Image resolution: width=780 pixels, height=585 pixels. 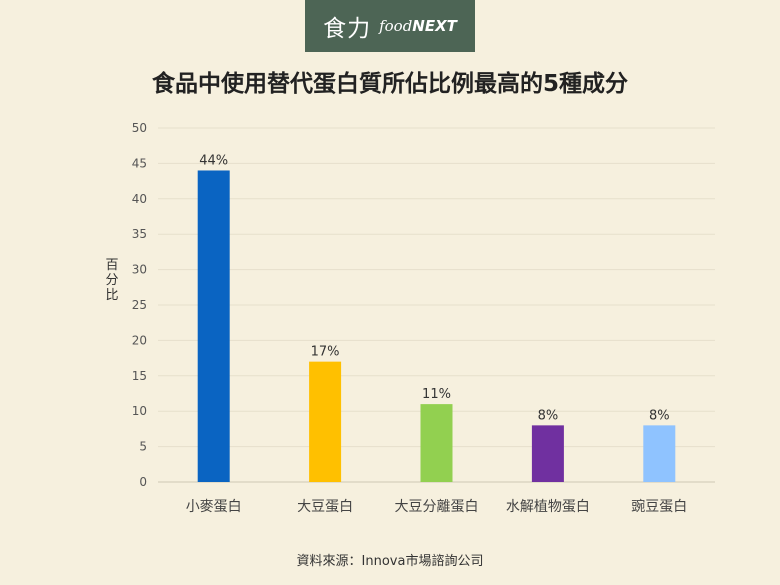 What do you see at coordinates (325, 507) in the screenshot?
I see `x-tick-label: 大豆蛋白` at bounding box center [325, 507].